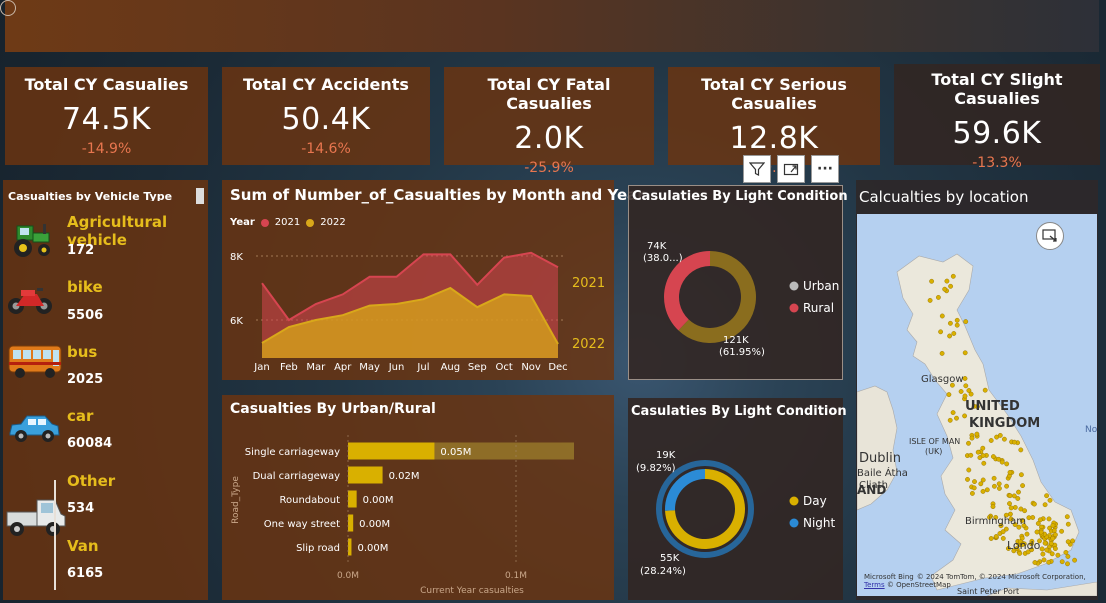  Describe the element at coordinates (825, 169) in the screenshot. I see `more-options-button: ···` at that location.